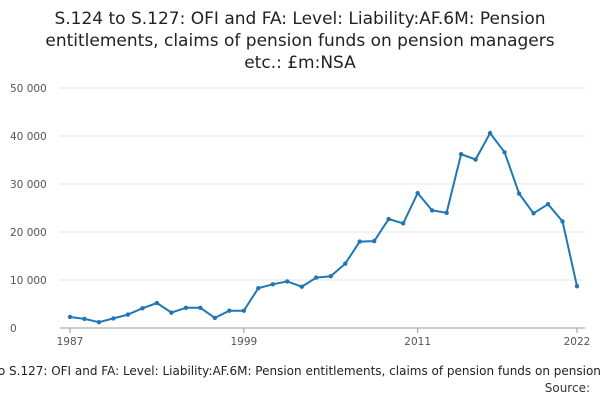 This screenshot has width=600, height=400. I want to click on x-tick-label: 1987, so click(70, 342).